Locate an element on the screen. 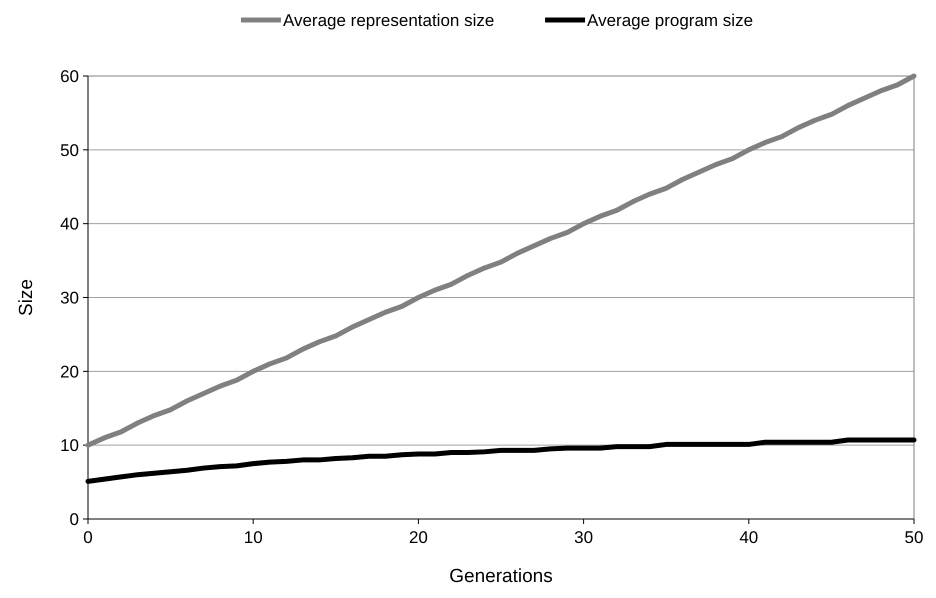 Image resolution: width=936 pixels, height=598 pixels. y-tick-label: 0 is located at coordinates (74, 519).